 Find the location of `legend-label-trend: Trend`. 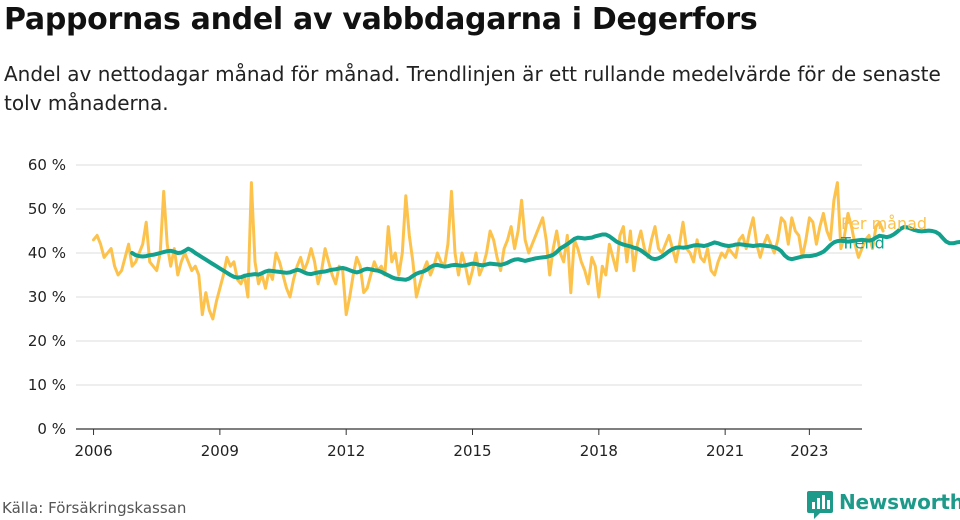

legend-label-trend: Trend is located at coordinates (862, 242).